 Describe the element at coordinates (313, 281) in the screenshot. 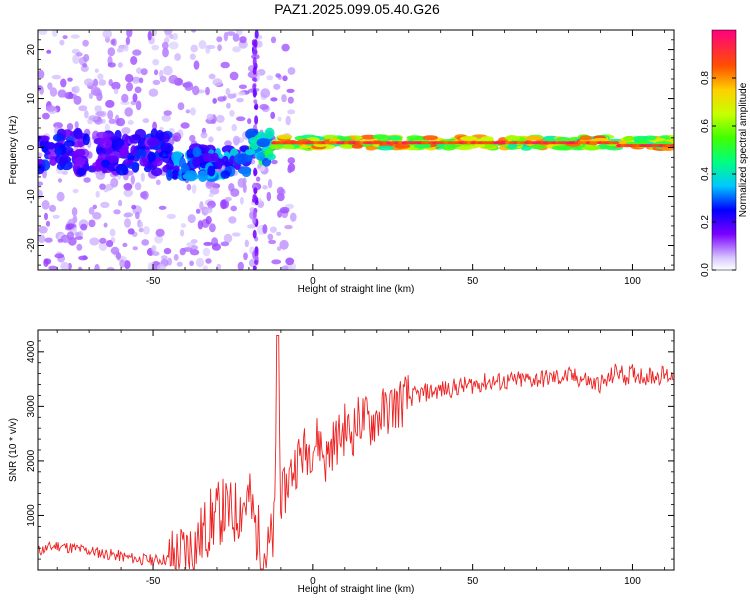

I see `spectrogram-x-tick-label: 0` at that location.